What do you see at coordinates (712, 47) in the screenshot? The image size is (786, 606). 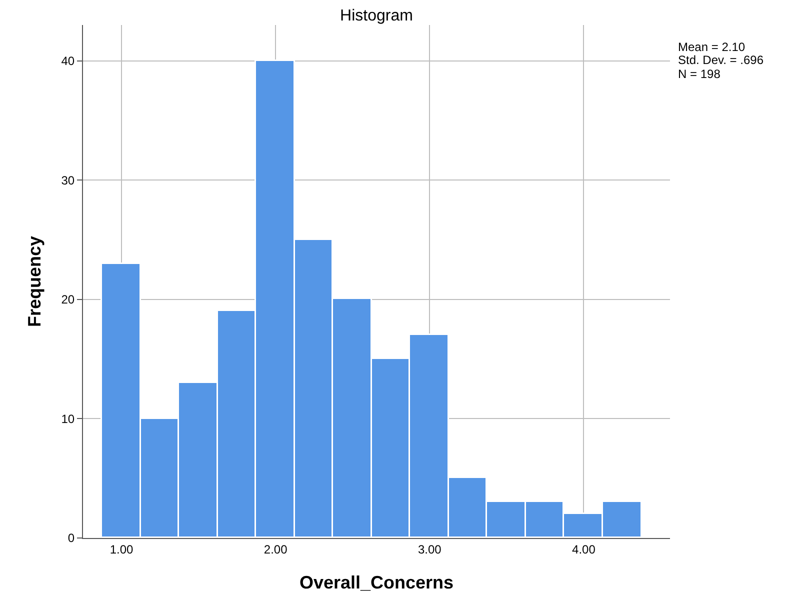 I see `text: Mean = 2.10` at bounding box center [712, 47].